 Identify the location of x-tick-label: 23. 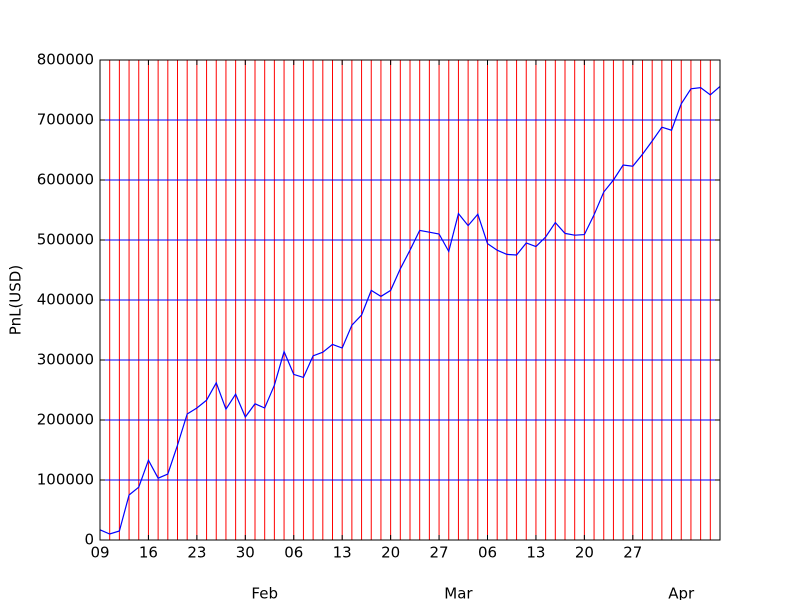
(196, 553).